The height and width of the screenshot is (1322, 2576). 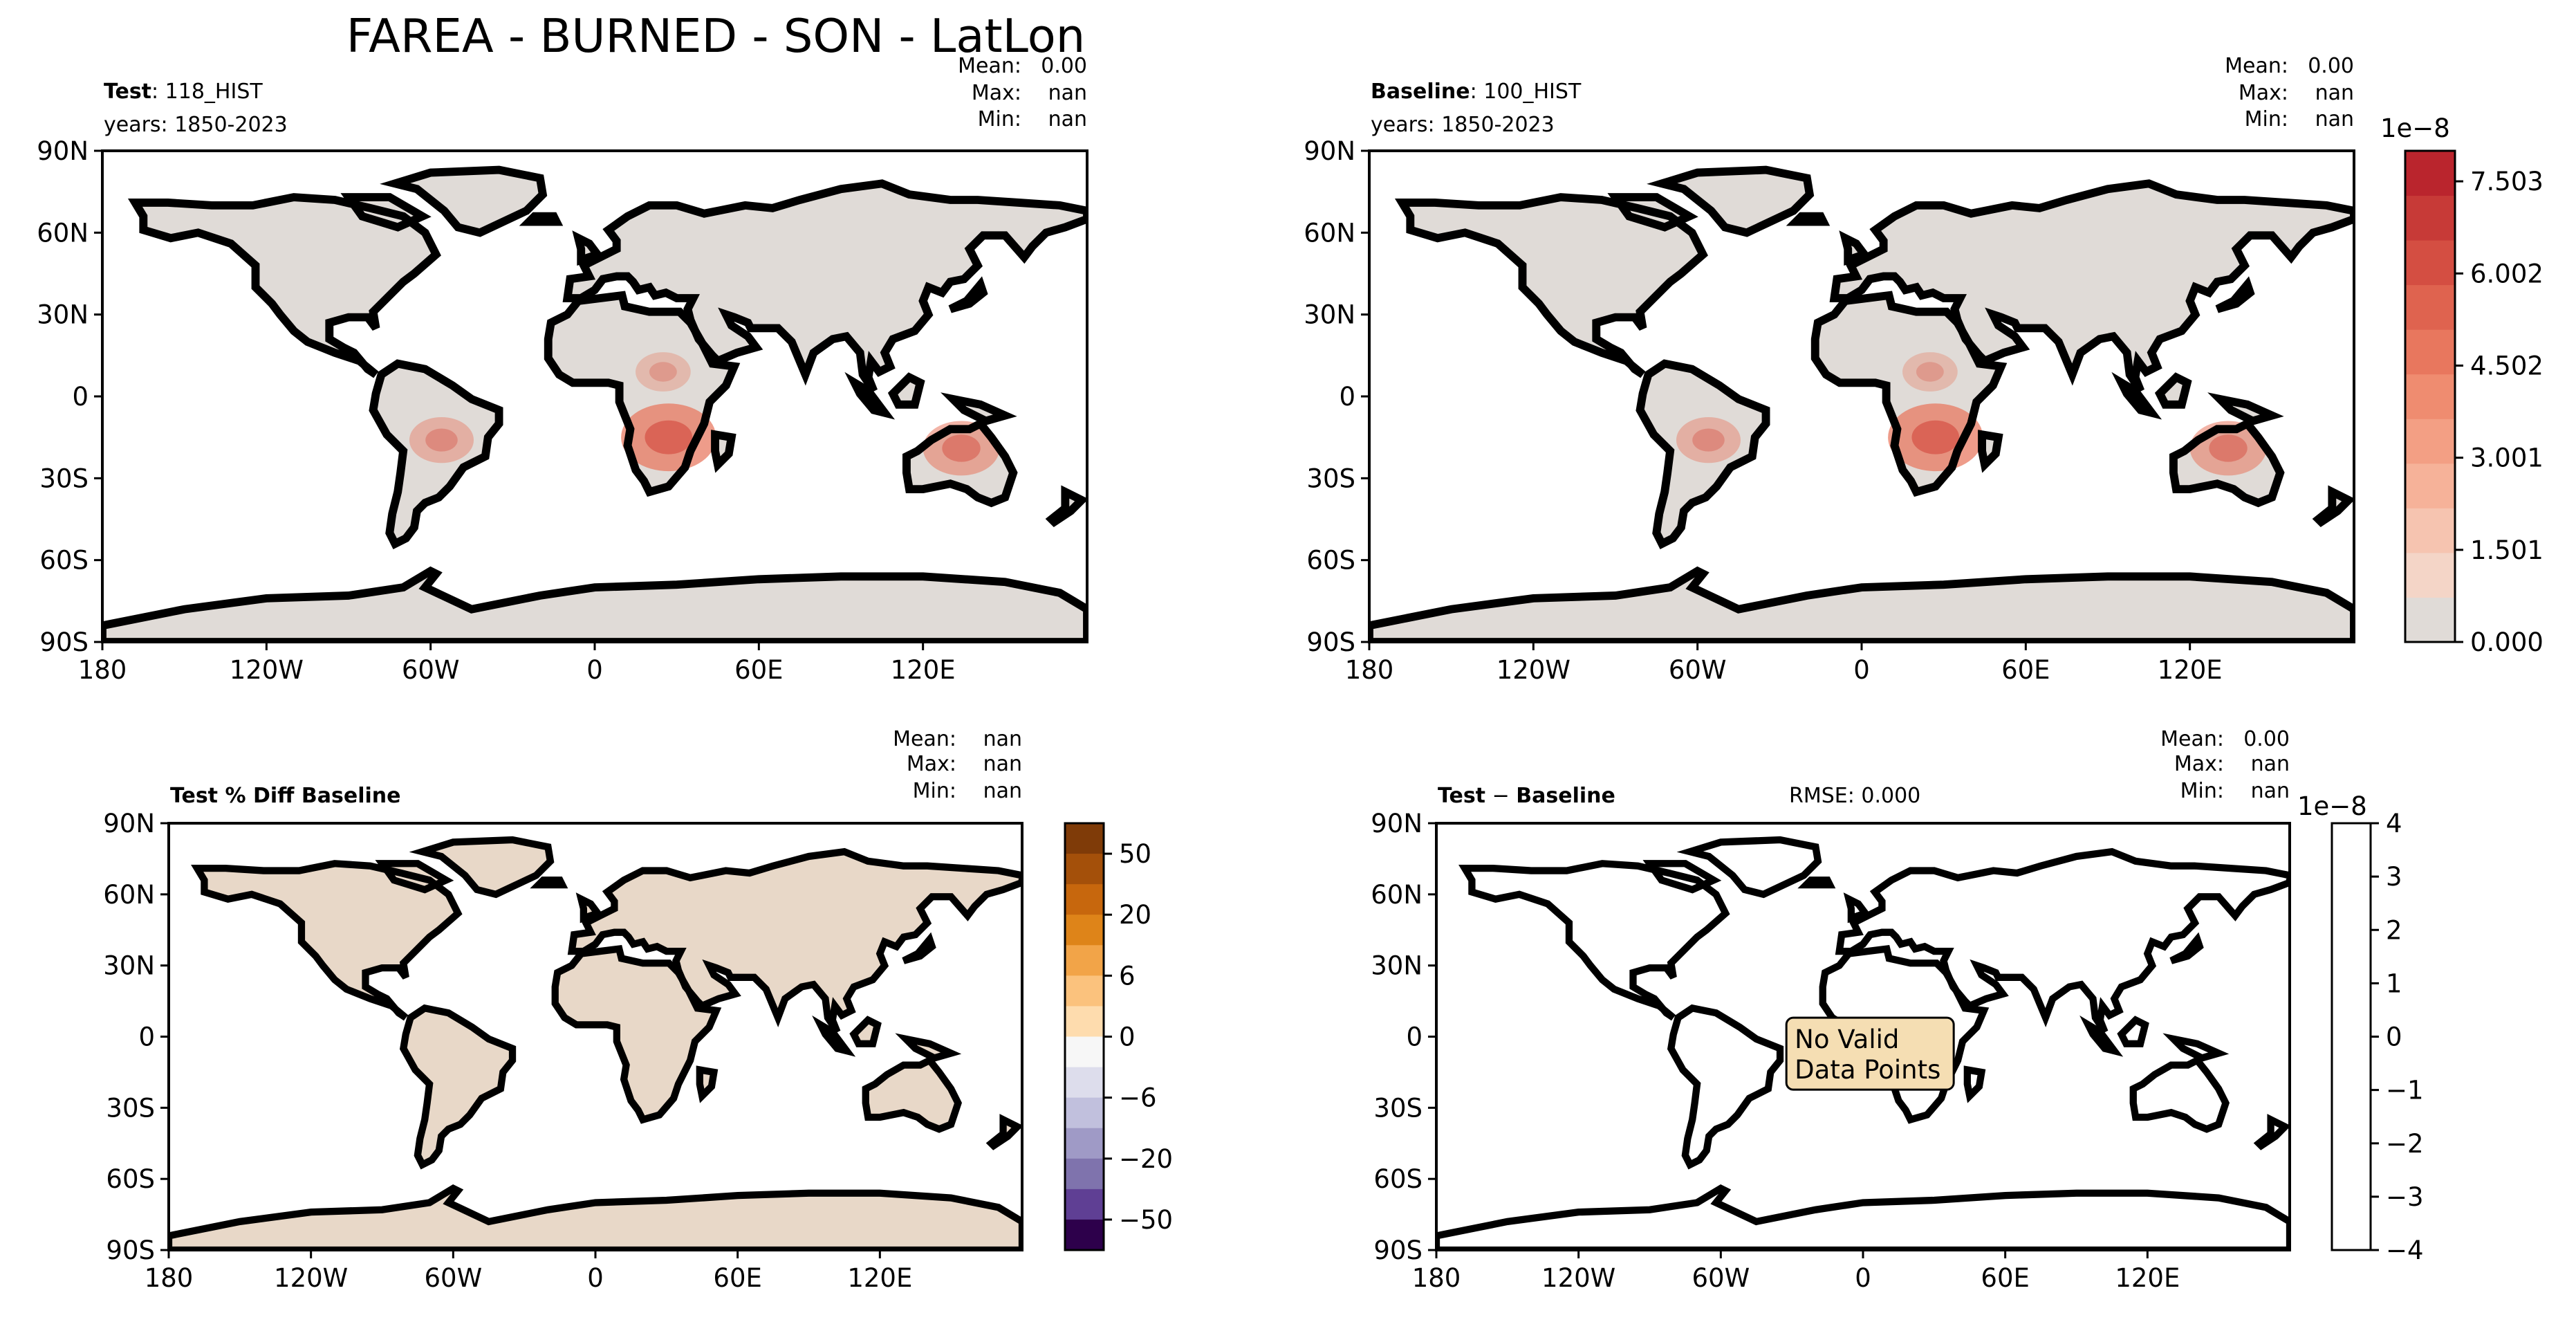 What do you see at coordinates (1138, 1098) in the screenshot?
I see `colorbar-tick-label: −6` at bounding box center [1138, 1098].